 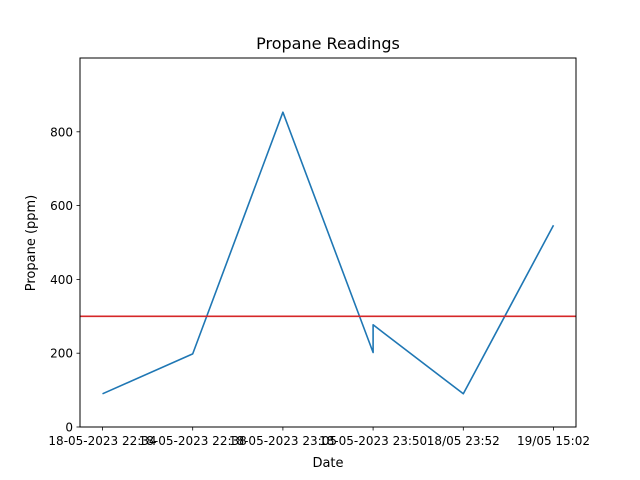 I want to click on x-axis-label: Date, so click(x=327, y=463).